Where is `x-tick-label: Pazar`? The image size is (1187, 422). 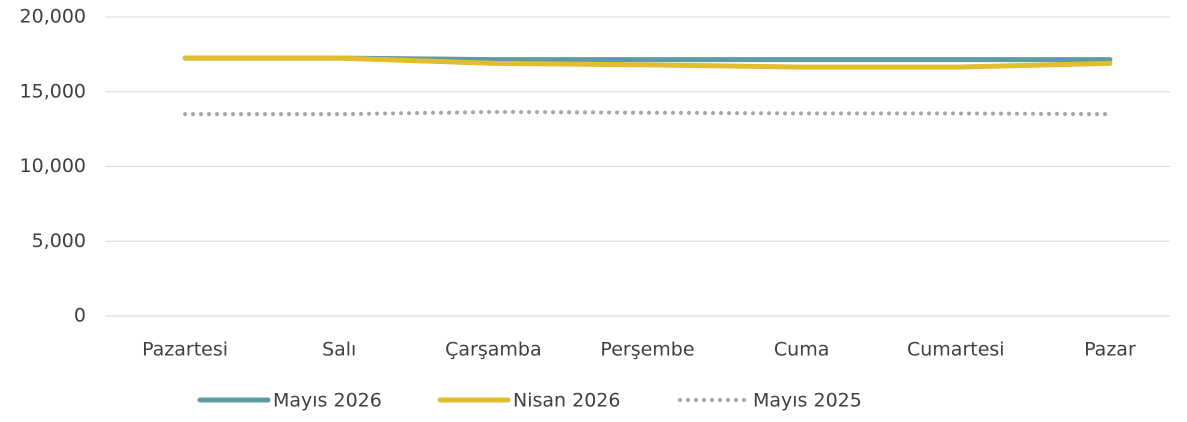
x-tick-label: Pazar is located at coordinates (1110, 350).